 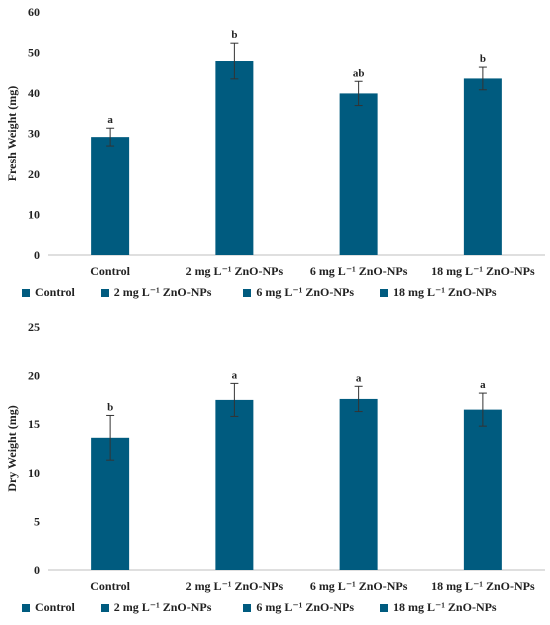 I want to click on y-tick-label: 15, so click(x=34, y=424).